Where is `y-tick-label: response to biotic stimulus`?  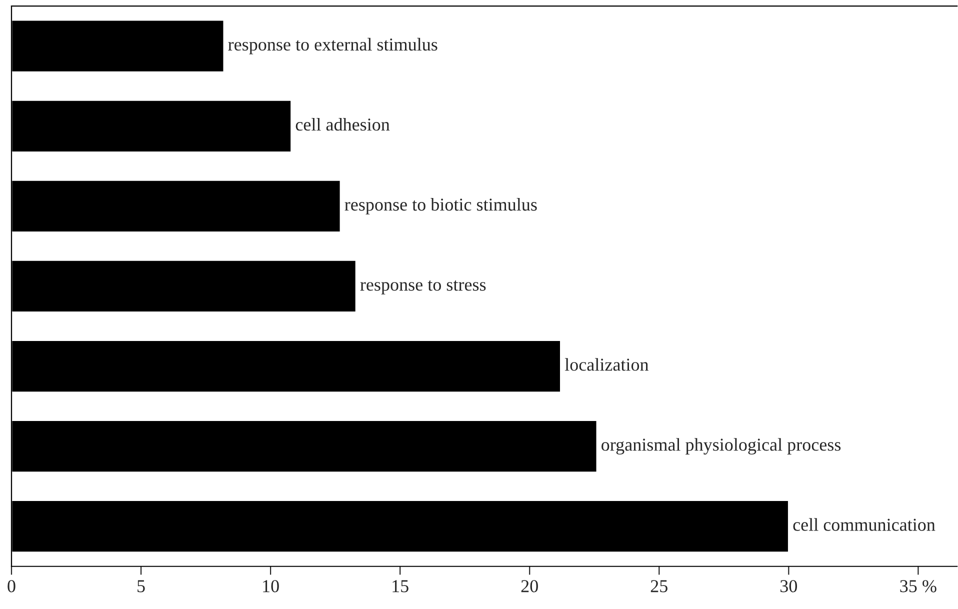 y-tick-label: response to biotic stimulus is located at coordinates (440, 206).